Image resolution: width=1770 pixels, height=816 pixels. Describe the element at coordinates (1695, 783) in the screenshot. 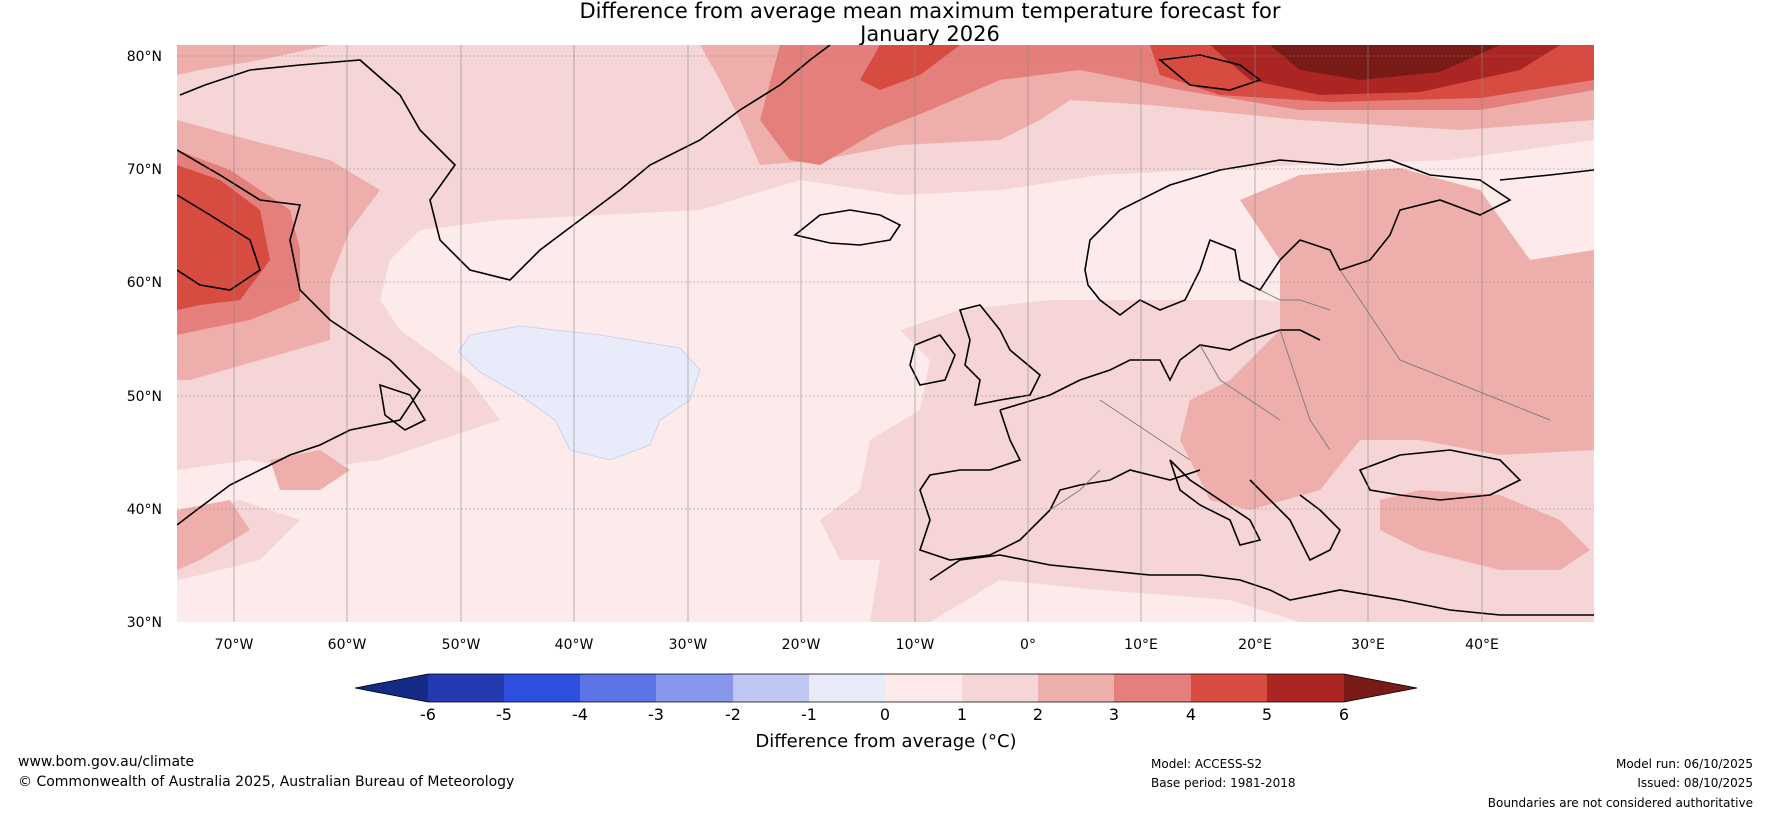

I see `issued-label: Issued: 08/10/2025` at that location.